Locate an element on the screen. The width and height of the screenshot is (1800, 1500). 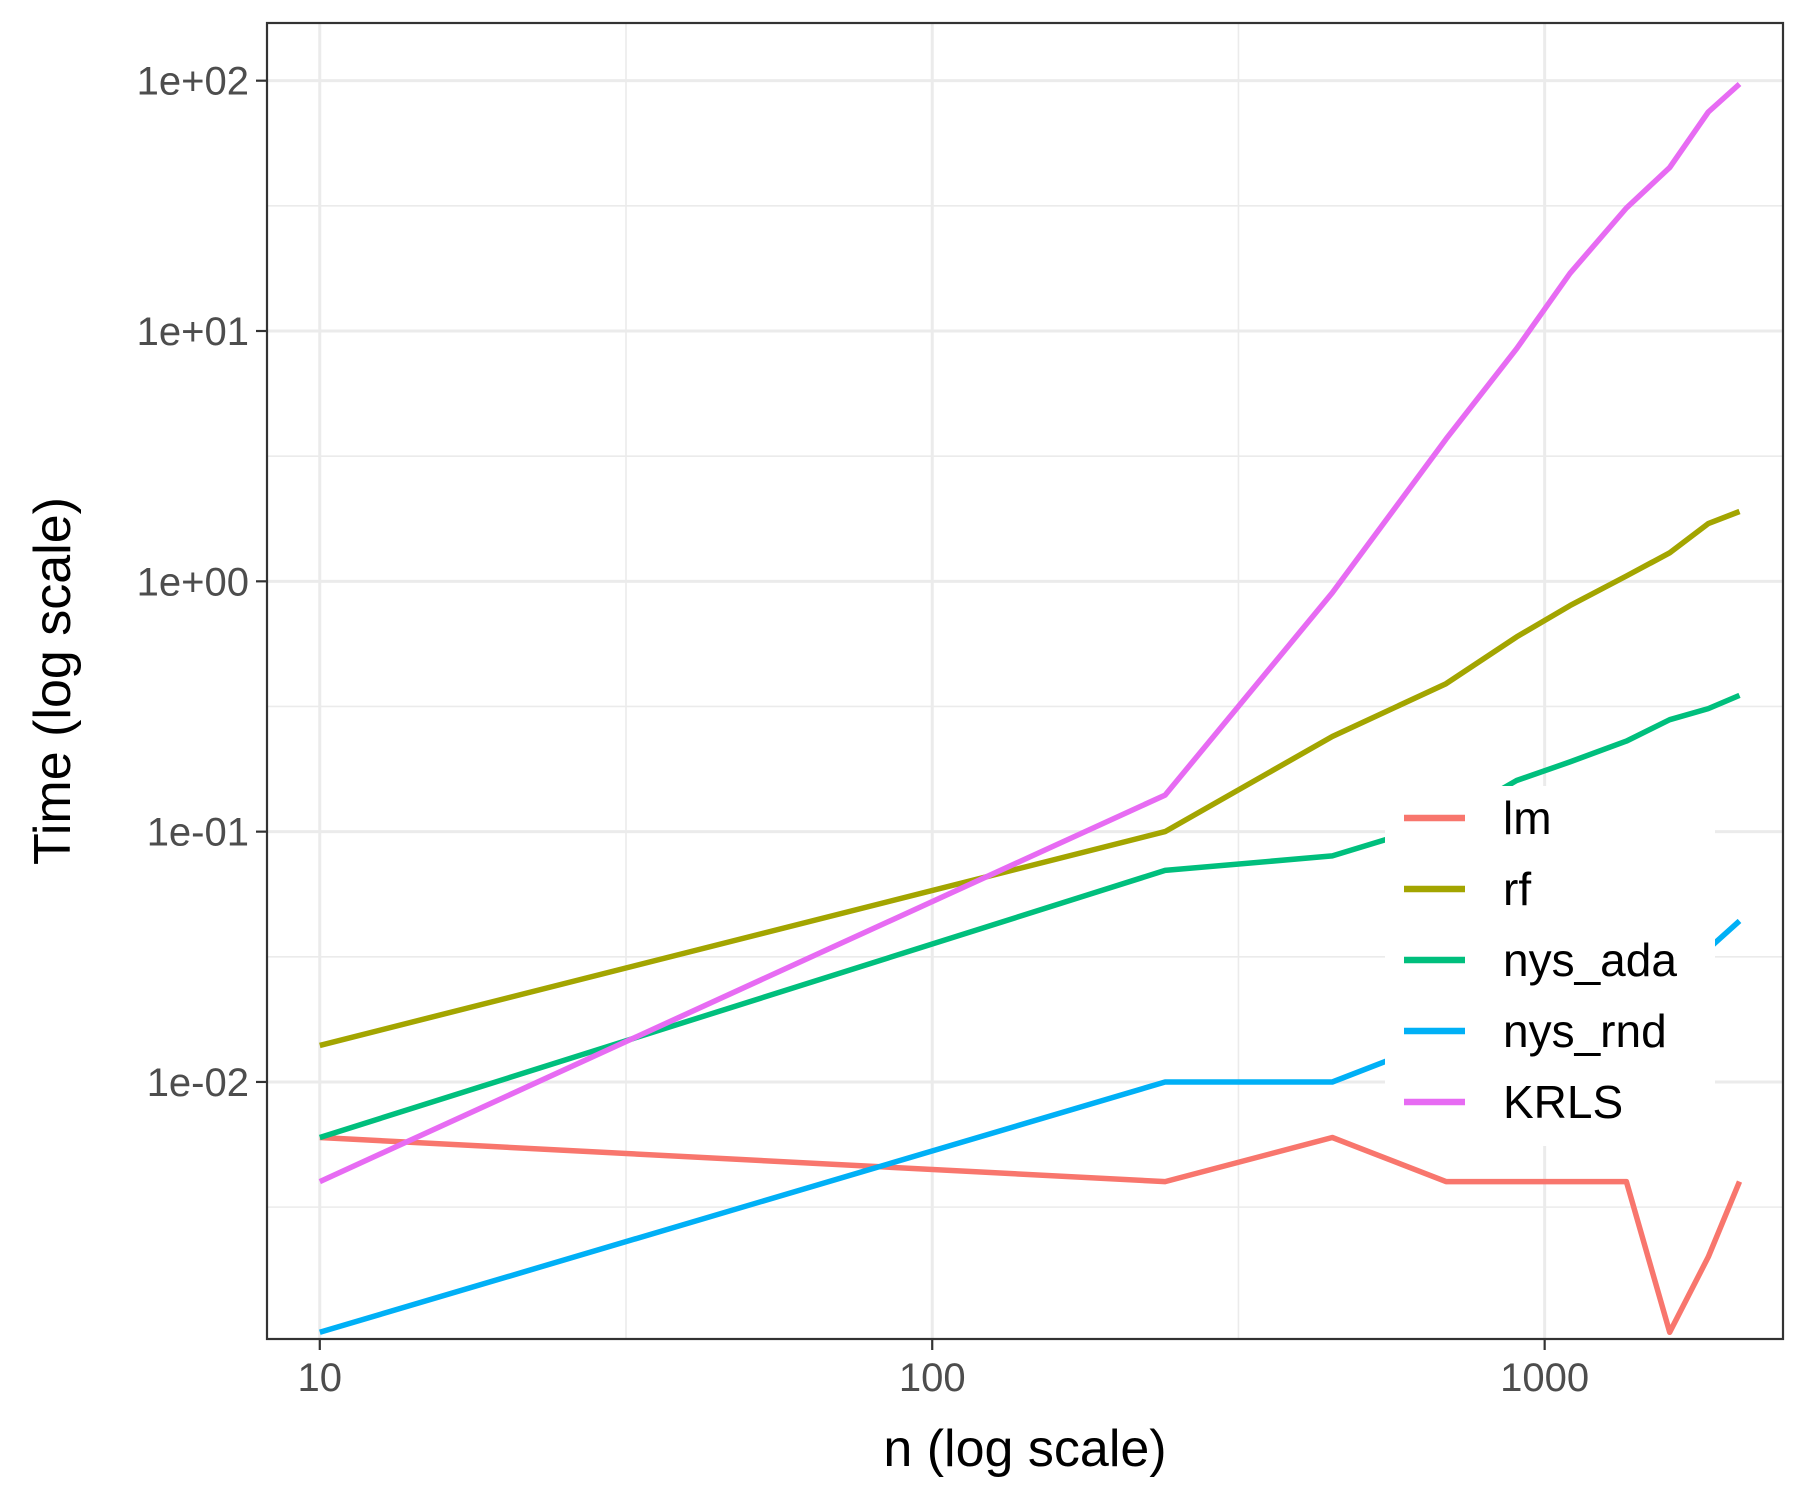
x-axis: 10 100 1000 is located at coordinates (943, 1369).